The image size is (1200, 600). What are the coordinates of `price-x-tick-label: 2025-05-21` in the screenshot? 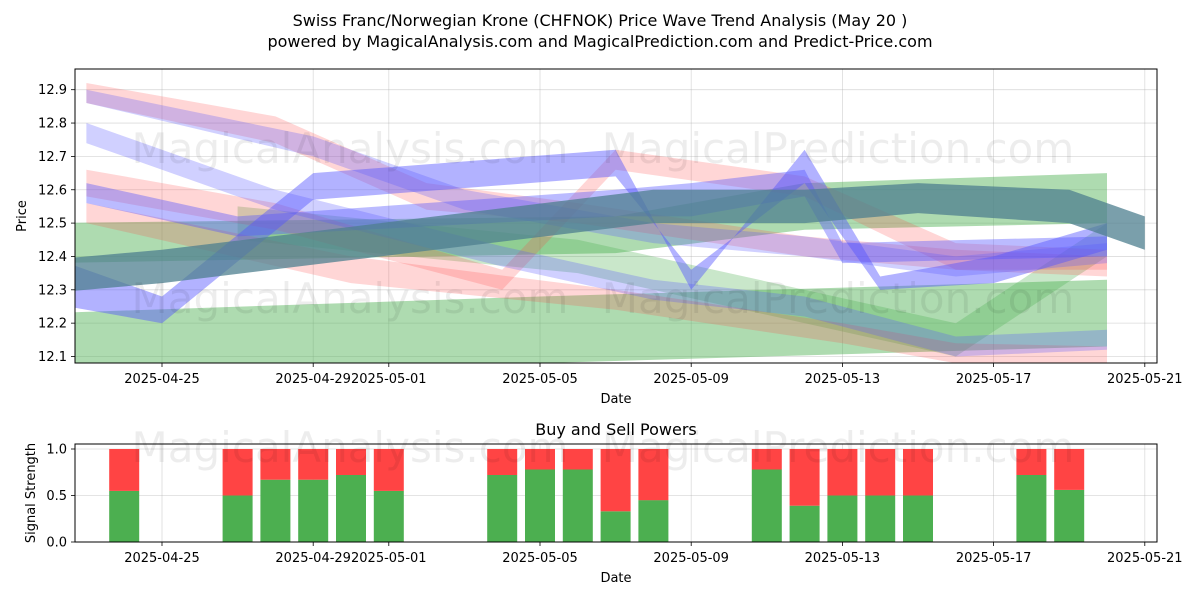 It's located at (1145, 379).